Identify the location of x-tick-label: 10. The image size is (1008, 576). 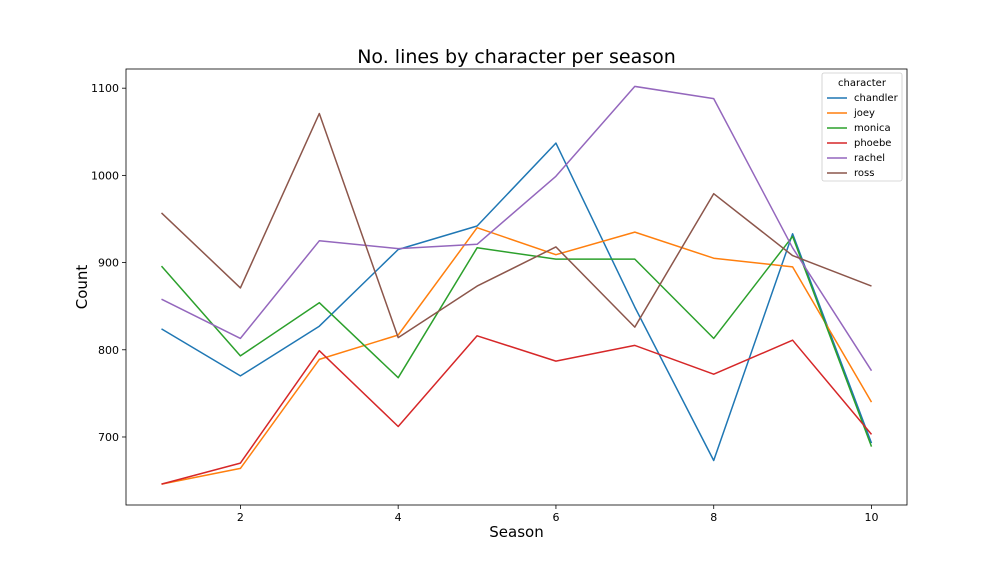
(872, 517).